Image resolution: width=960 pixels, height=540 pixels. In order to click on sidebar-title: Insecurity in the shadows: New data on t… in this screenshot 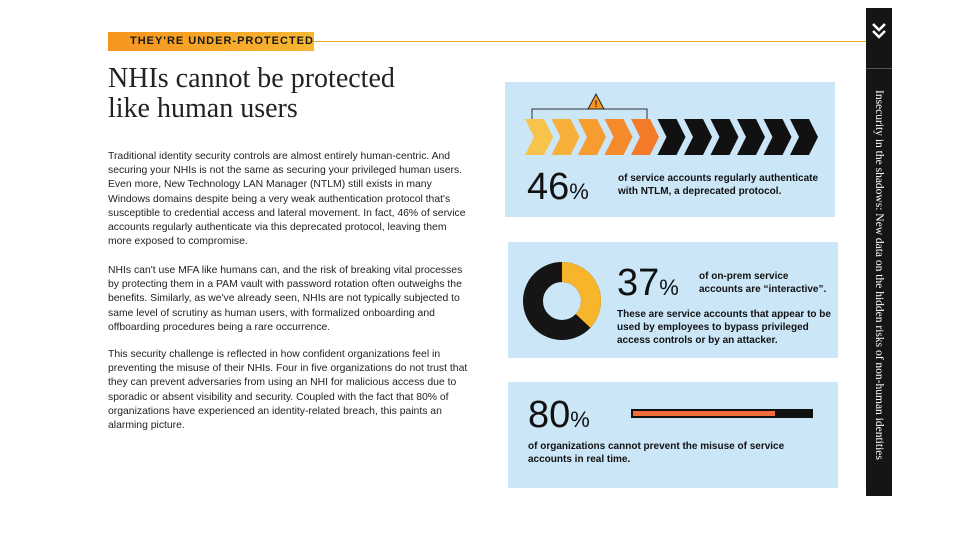, I will do `click(879, 275)`.